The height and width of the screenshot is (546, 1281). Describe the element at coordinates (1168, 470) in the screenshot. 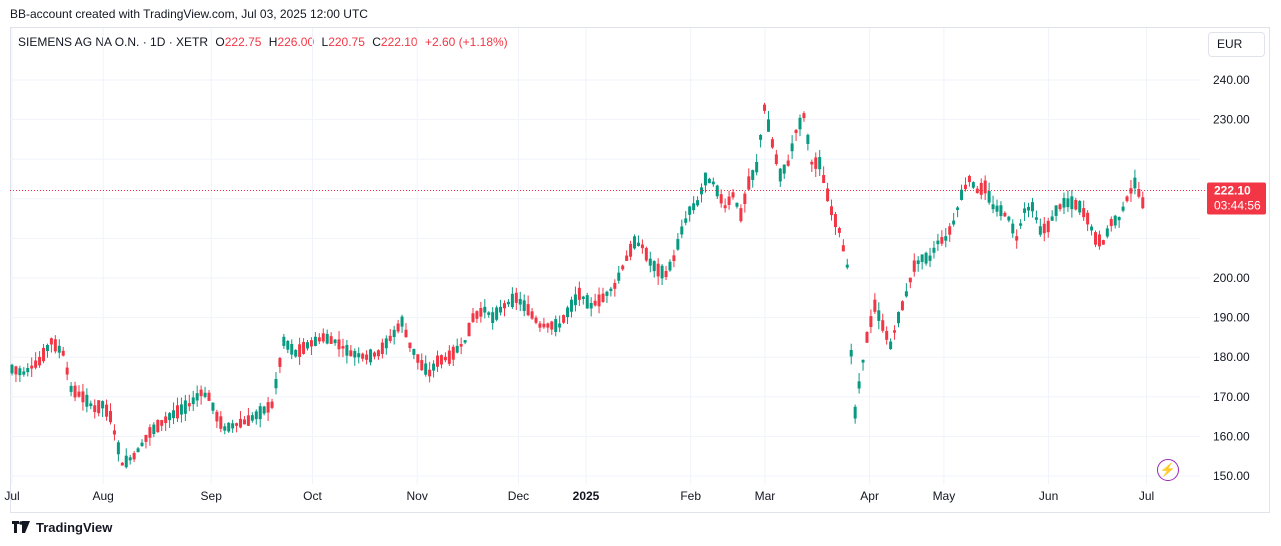

I see `flash-icon: ⚡` at that location.